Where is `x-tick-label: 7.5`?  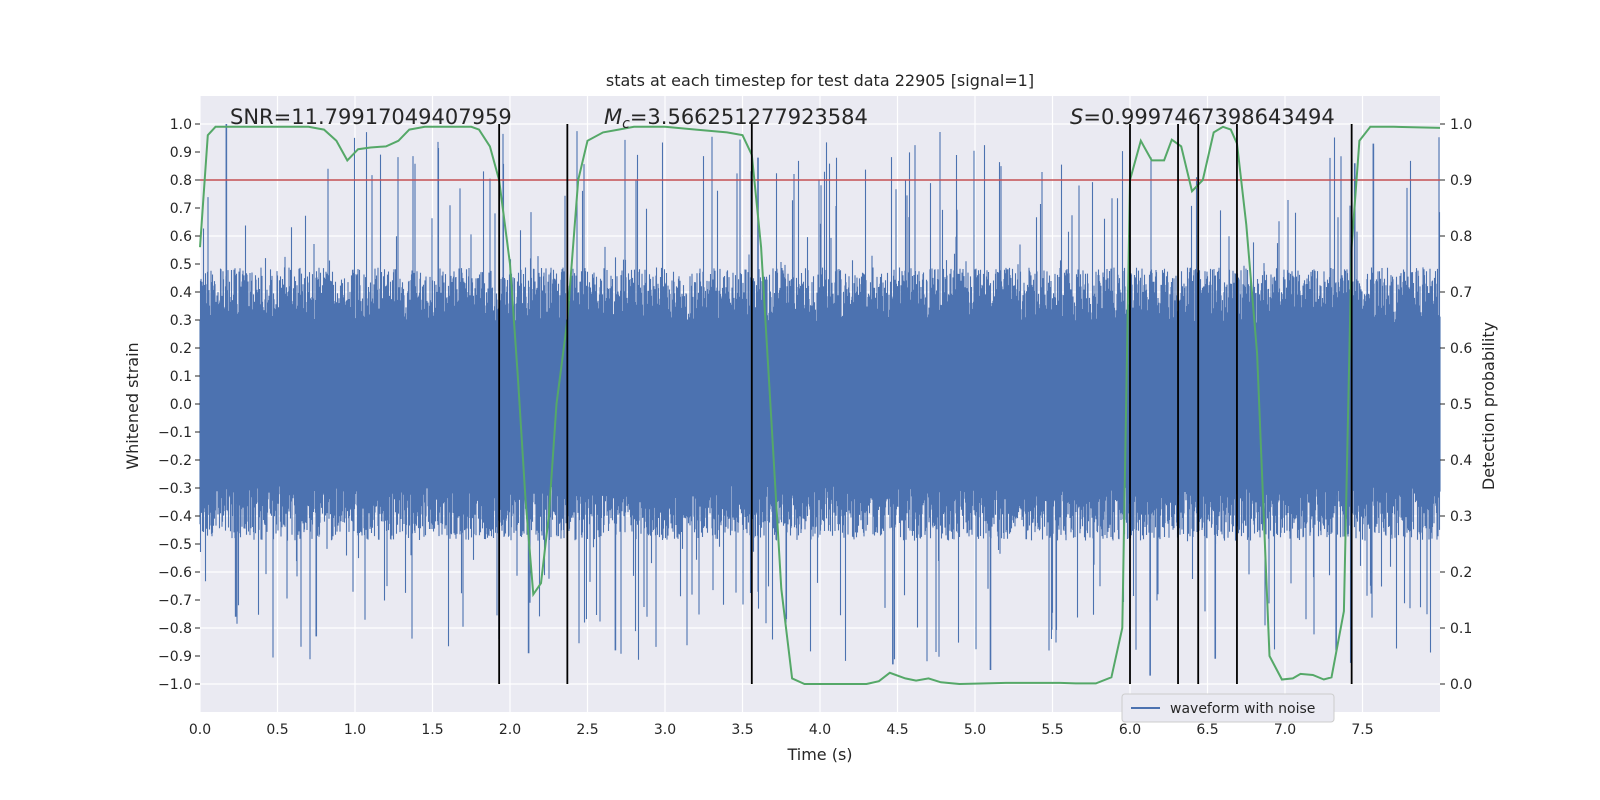
x-tick-label: 7.5 is located at coordinates (1362, 730).